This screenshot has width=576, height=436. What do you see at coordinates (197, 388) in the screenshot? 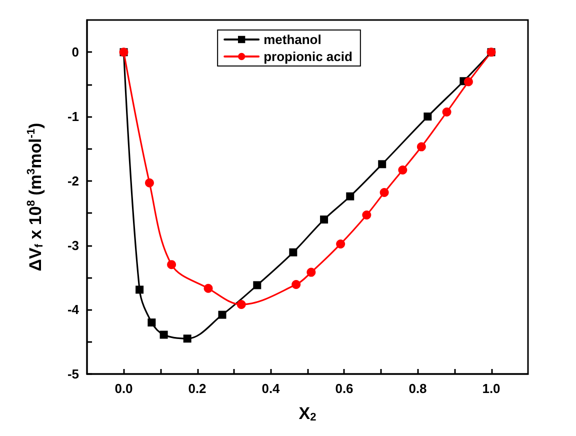
I see `x-tick-label: 0.2` at bounding box center [197, 388].